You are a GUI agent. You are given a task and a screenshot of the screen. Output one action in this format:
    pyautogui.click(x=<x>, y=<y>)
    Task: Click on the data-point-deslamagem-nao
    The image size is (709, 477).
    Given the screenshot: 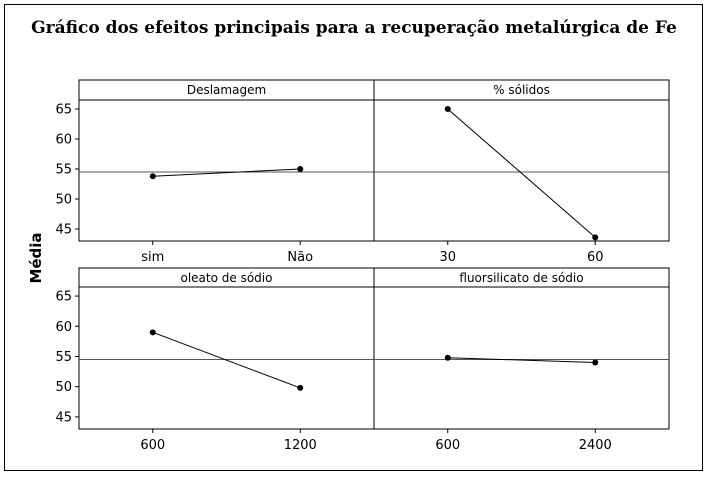 What is the action you would take?
    pyautogui.click(x=300, y=169)
    